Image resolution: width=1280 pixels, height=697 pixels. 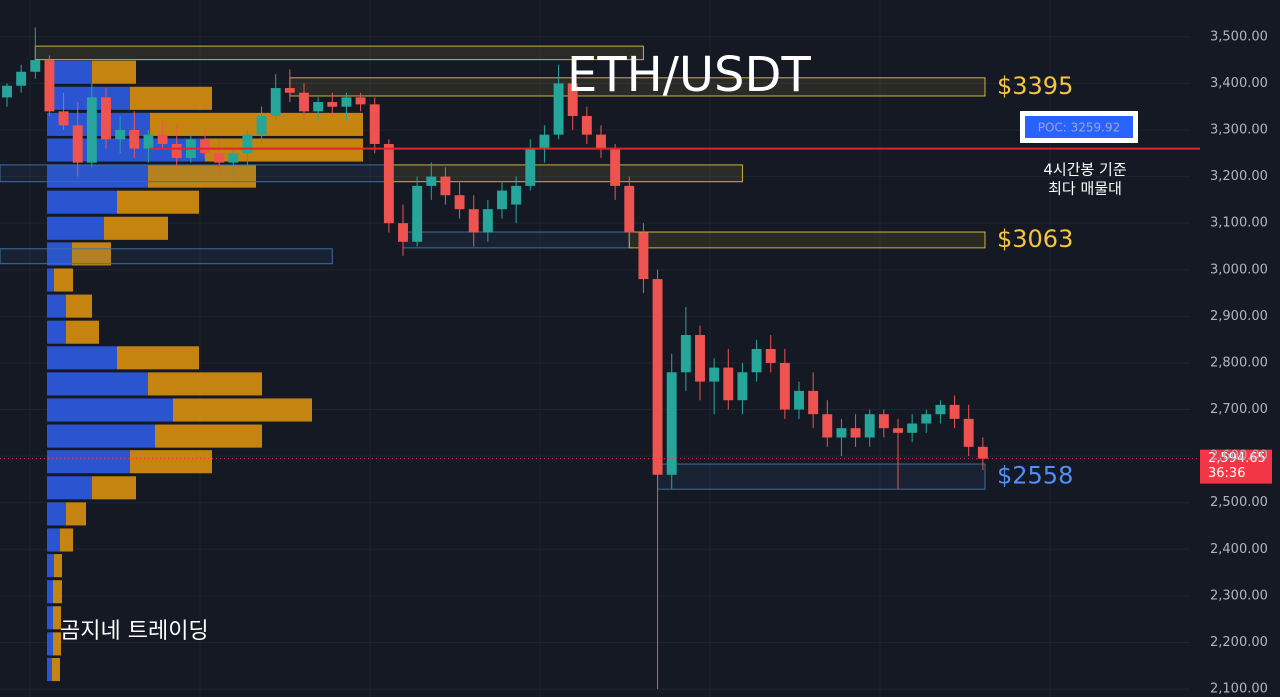 I want to click on y-tick-label: 2,900.00, so click(x=1239, y=316).